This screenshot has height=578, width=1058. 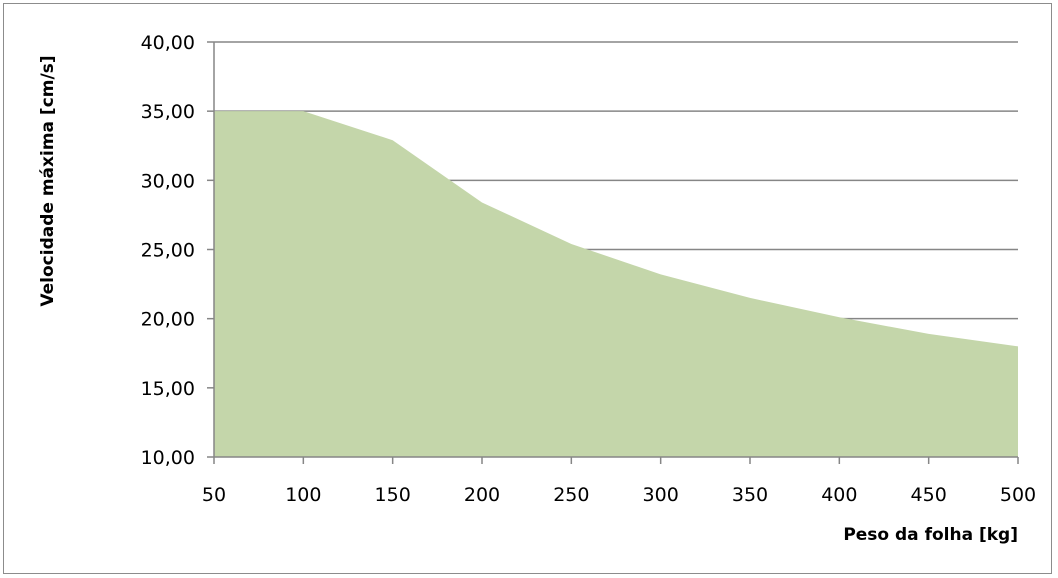 I want to click on x-tick-label: 50, so click(x=214, y=495).